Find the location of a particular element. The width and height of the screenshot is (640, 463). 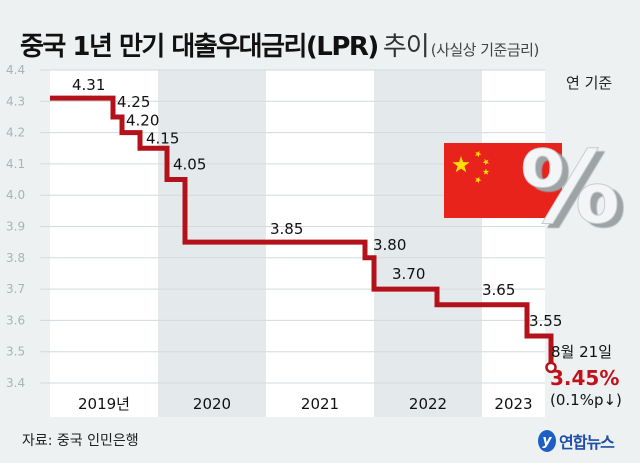

data-label: 3.55 is located at coordinates (545, 321).